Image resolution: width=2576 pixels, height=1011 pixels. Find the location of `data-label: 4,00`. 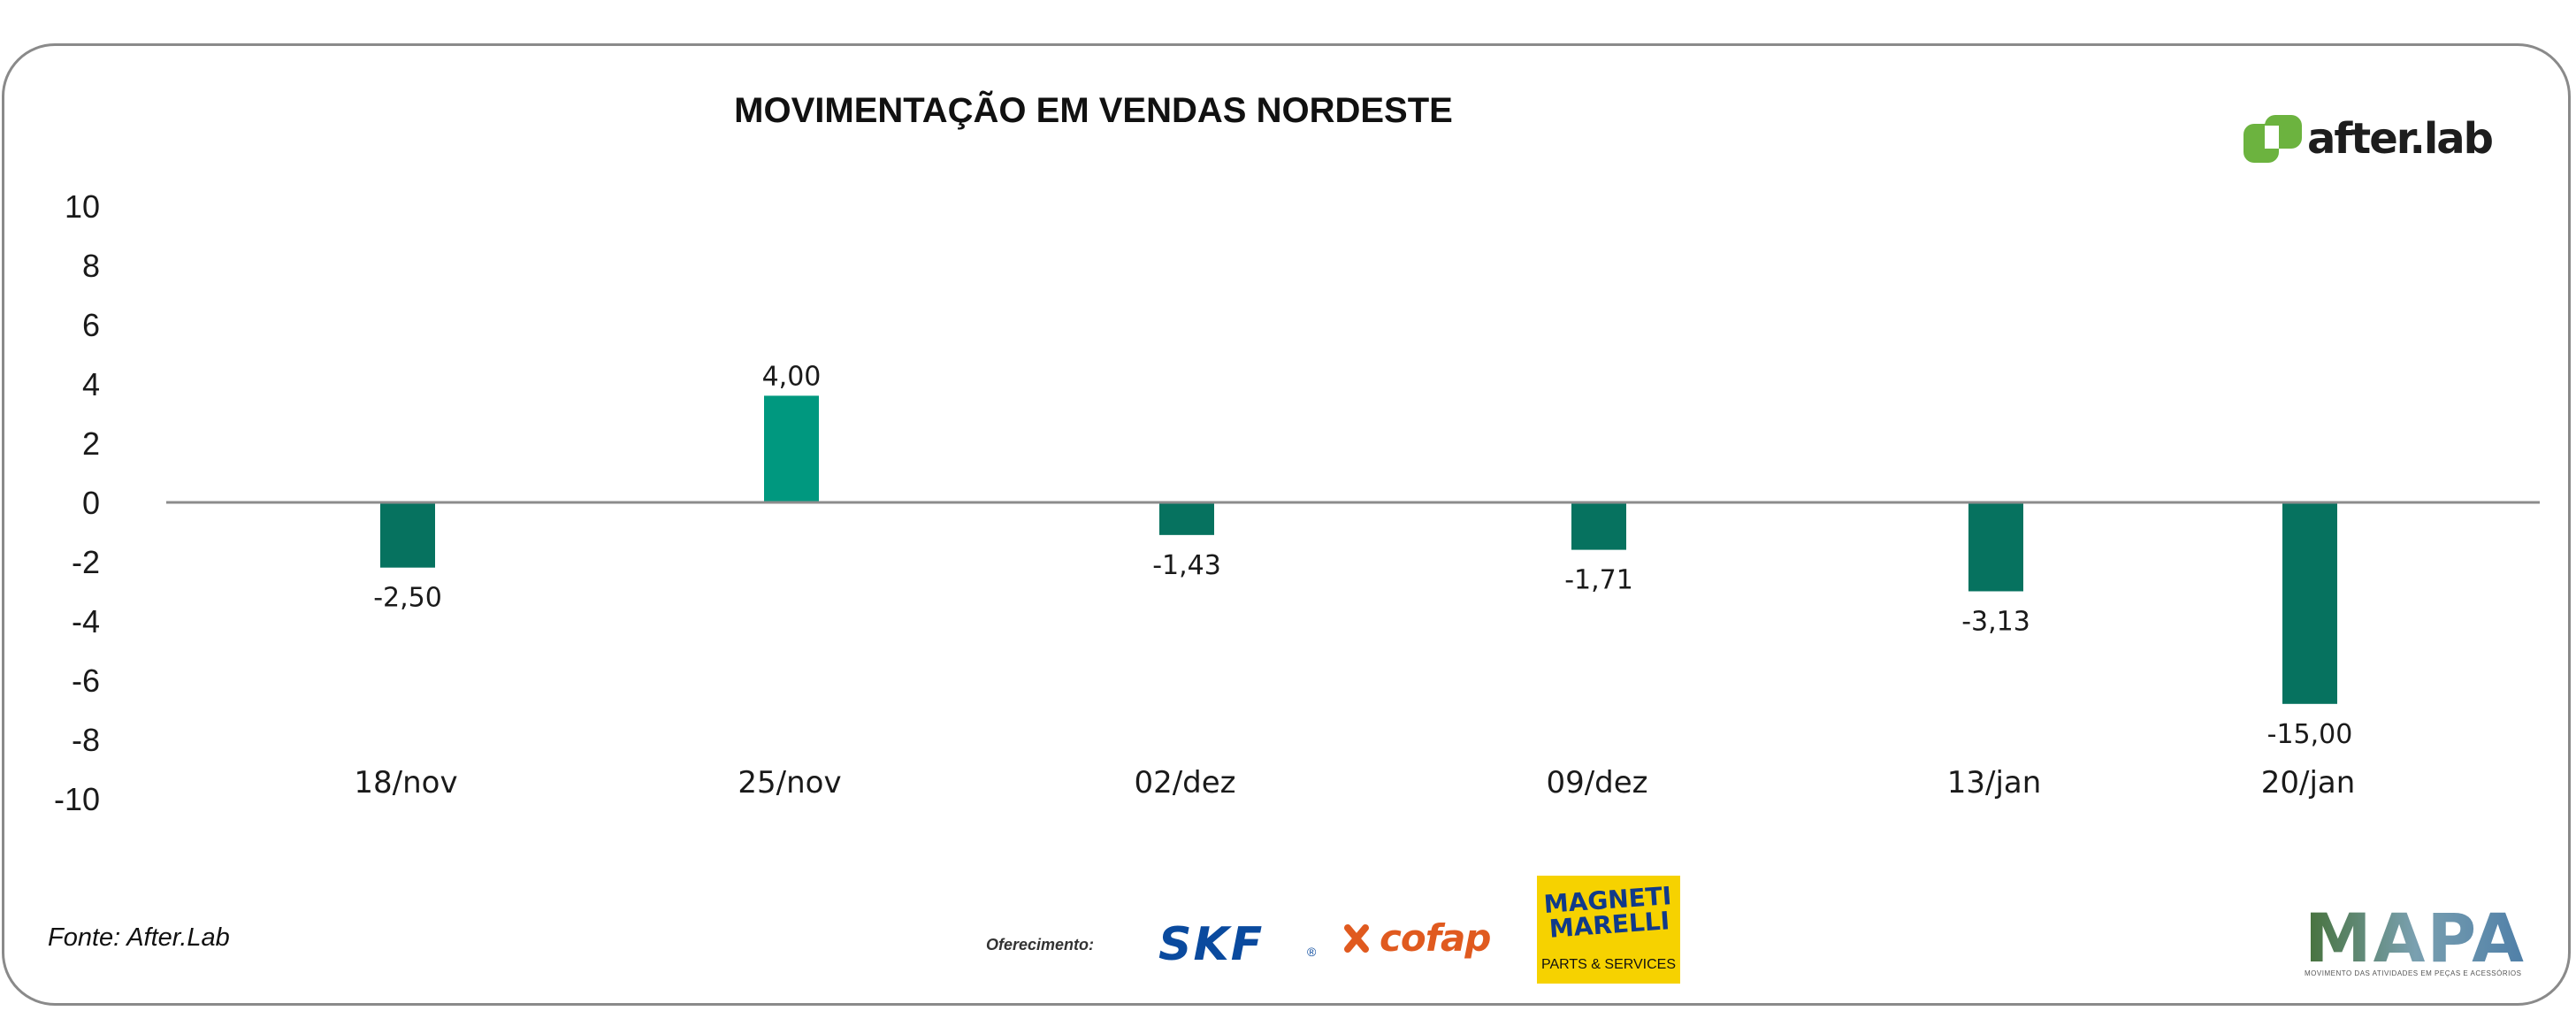

data-label: 4,00 is located at coordinates (792, 376).